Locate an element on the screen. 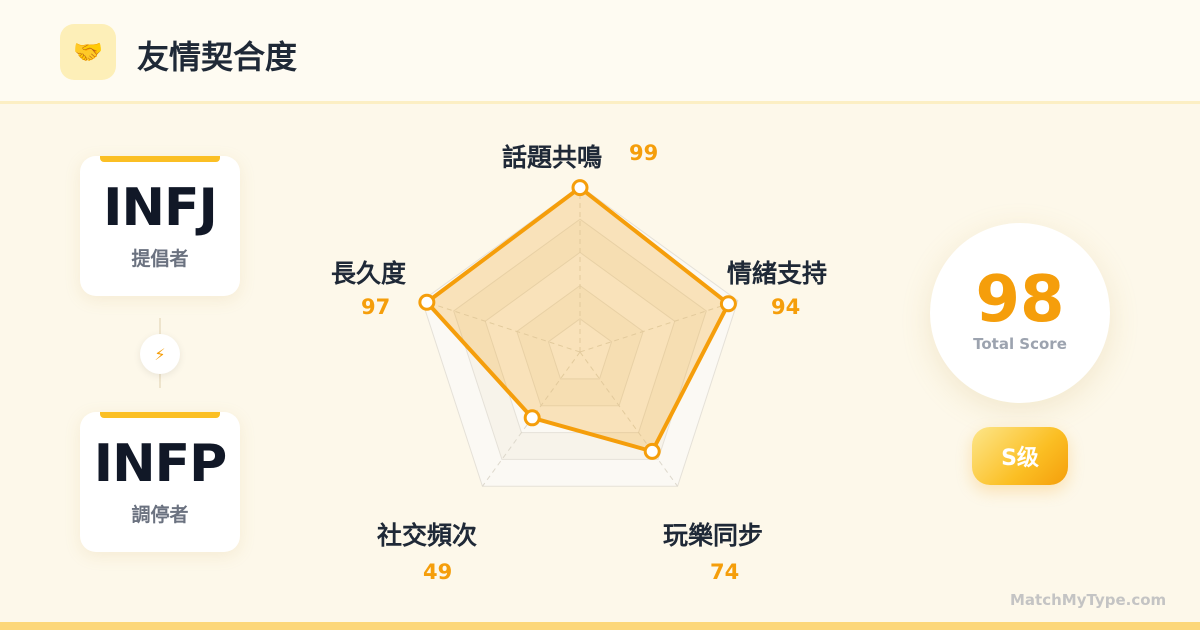  axis-value: 99 is located at coordinates (644, 153).